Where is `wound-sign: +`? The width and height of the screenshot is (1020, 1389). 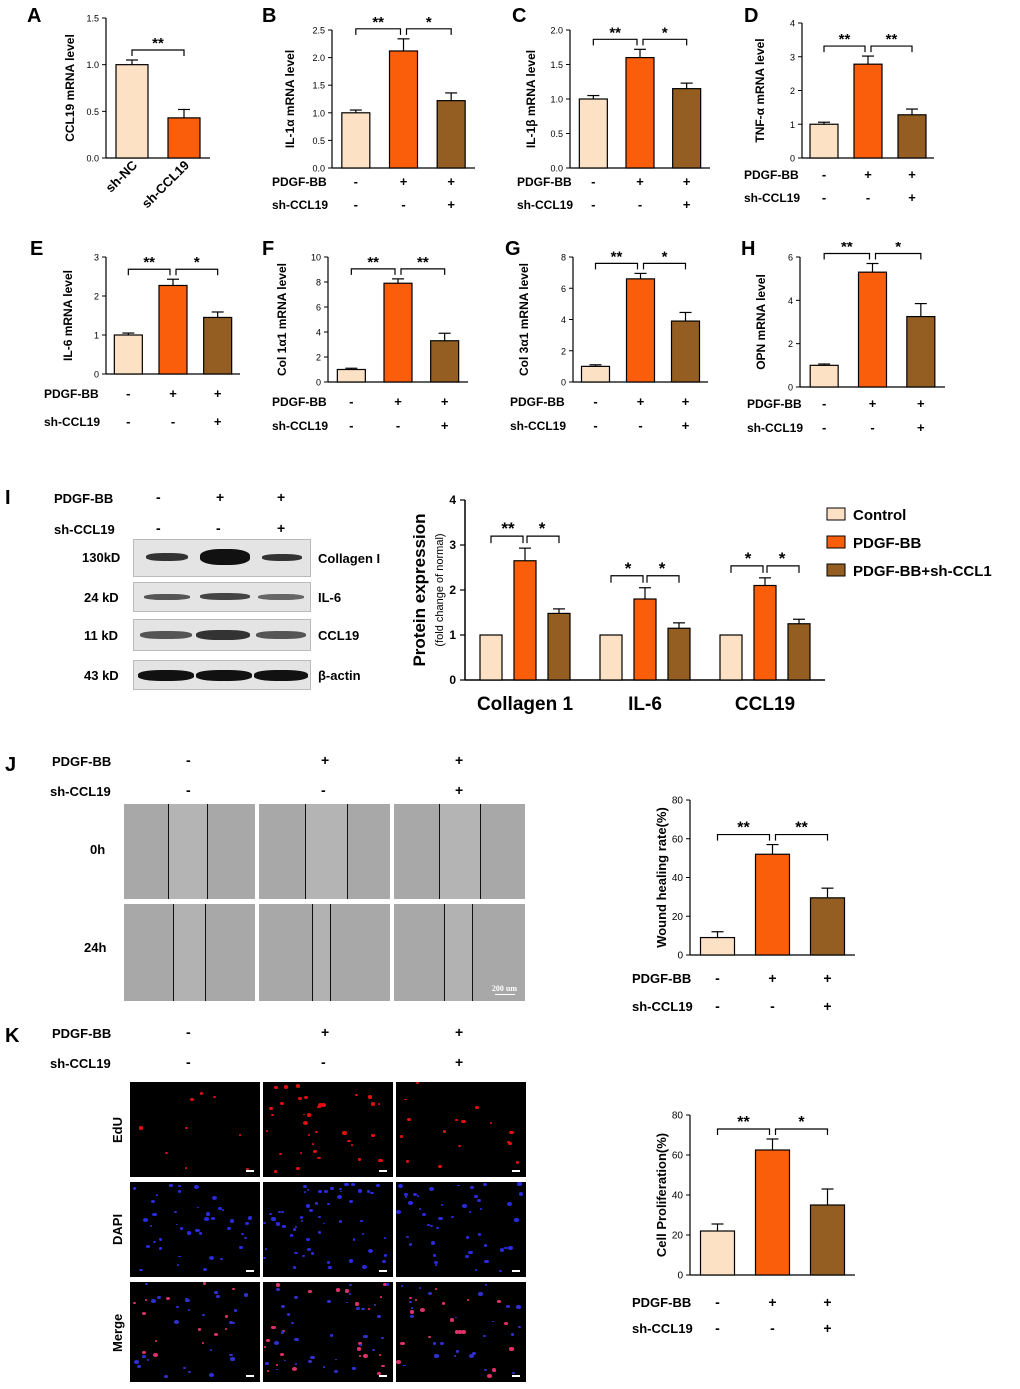
wound-sign: + is located at coordinates (459, 790).